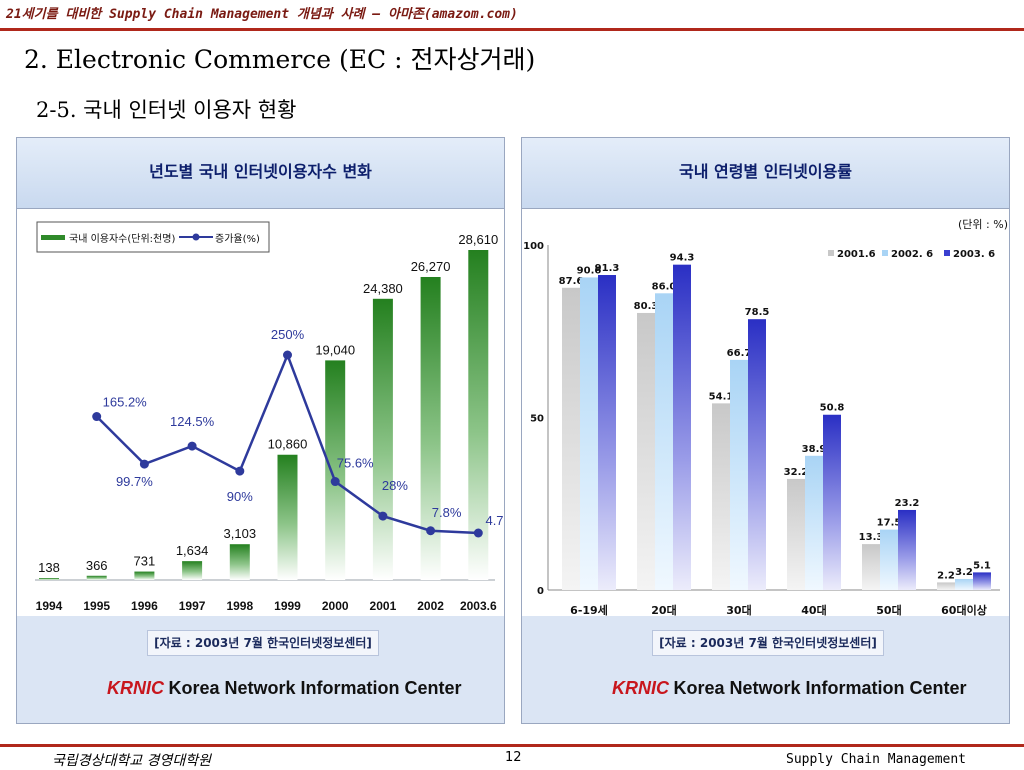 This screenshot has width=1024, height=770. What do you see at coordinates (571, 281) in the screenshot?
I see `age-usage-label: 87.6` at bounding box center [571, 281].